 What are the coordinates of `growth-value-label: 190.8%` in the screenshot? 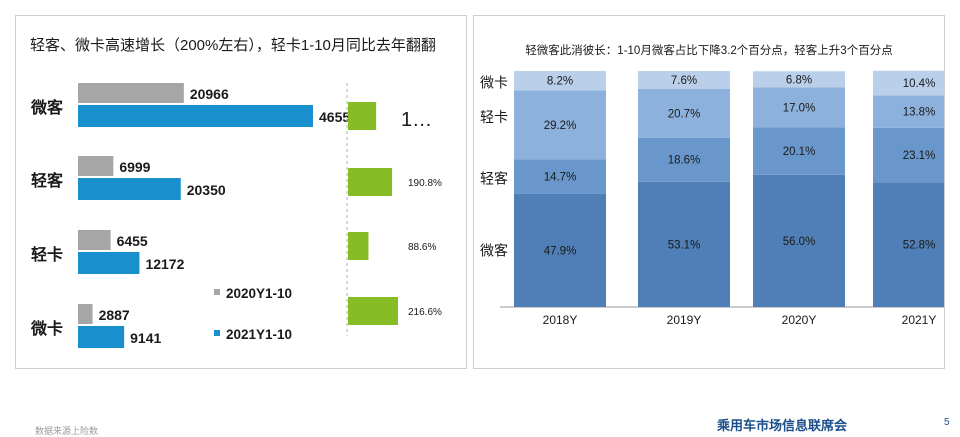 It's located at (425, 183).